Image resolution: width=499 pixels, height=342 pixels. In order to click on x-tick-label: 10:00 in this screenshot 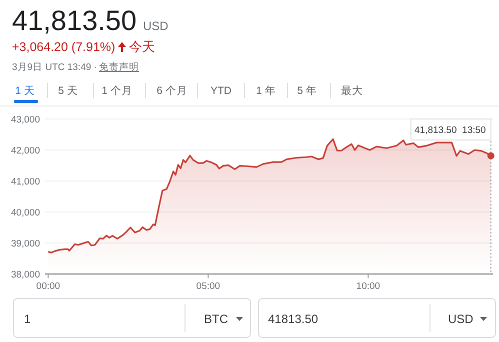, I will do `click(368, 286)`.